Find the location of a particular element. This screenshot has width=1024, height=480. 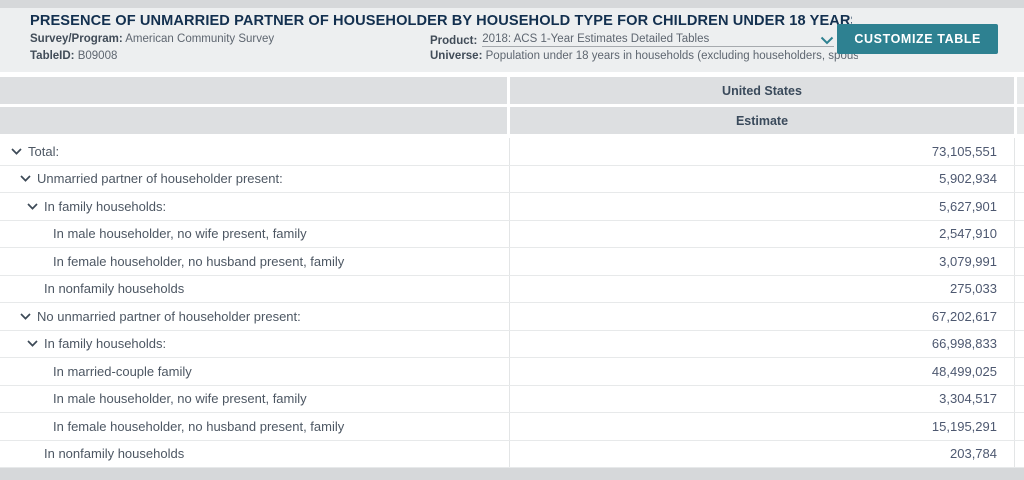

measure-header-band: Estimate is located at coordinates (512, 120).